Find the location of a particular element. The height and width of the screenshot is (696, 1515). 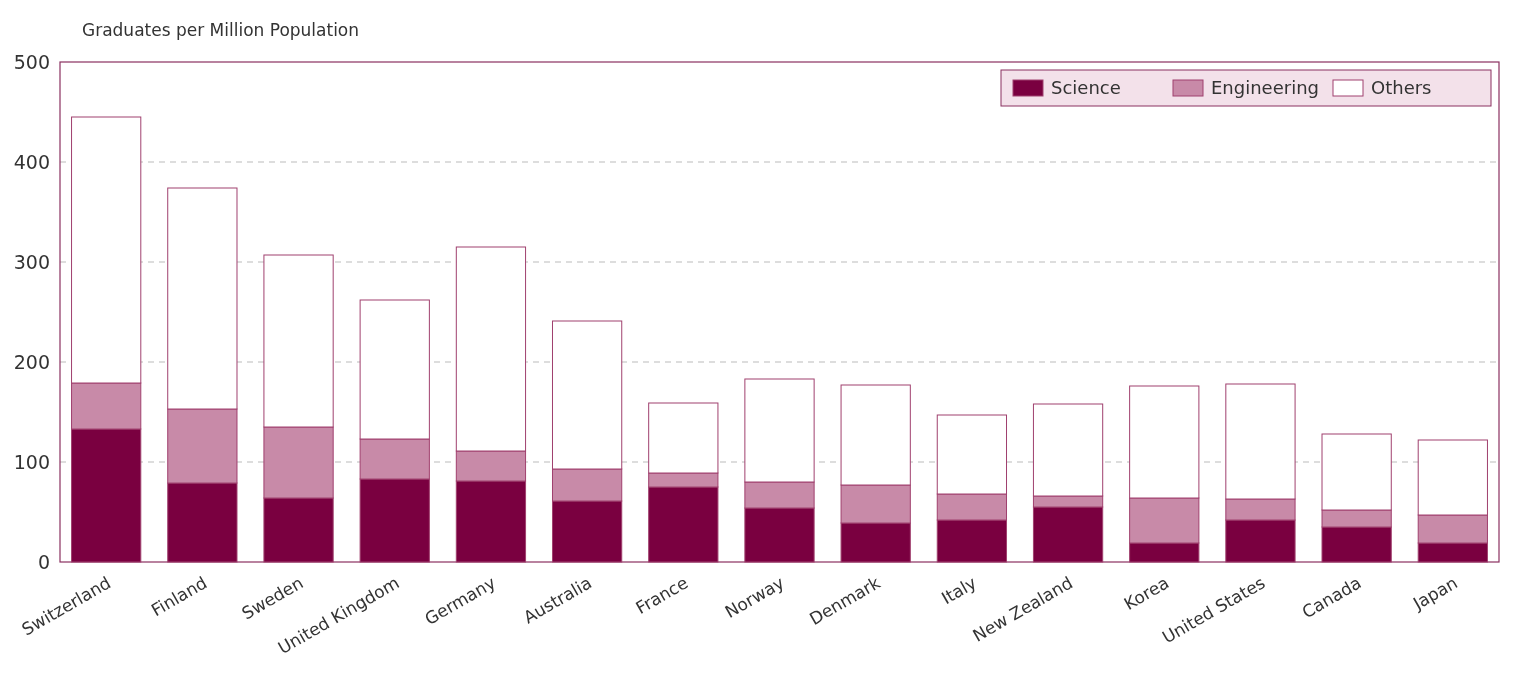

legend-label: Science is located at coordinates (1086, 88).